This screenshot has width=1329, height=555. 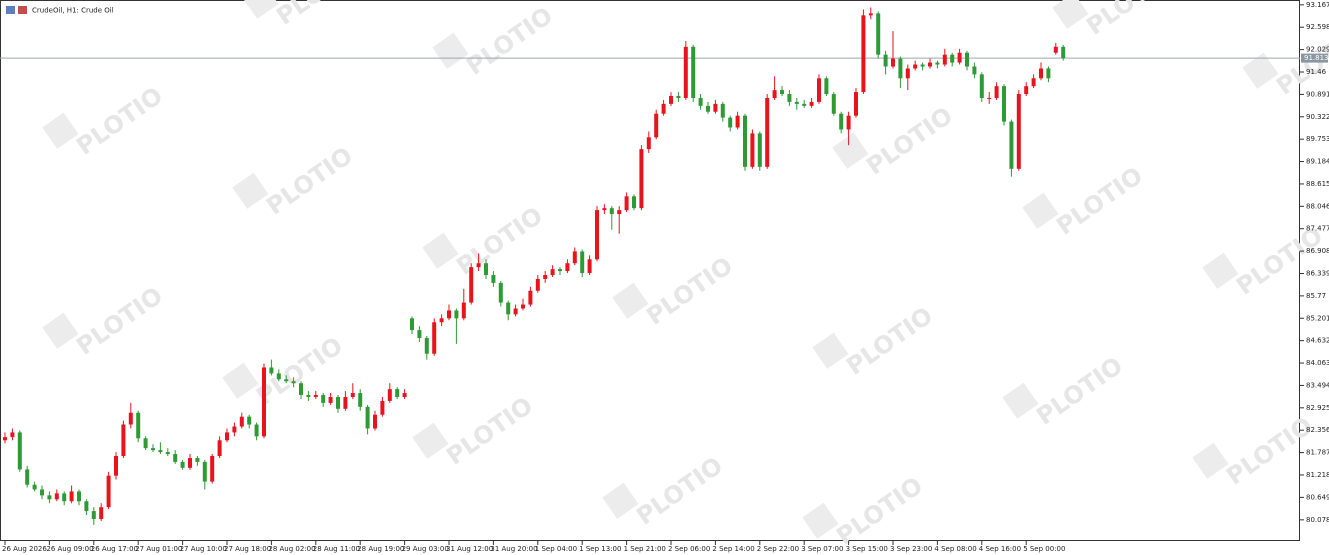 I want to click on x-tick-label: 27 Aug 18:00, so click(x=247, y=549).